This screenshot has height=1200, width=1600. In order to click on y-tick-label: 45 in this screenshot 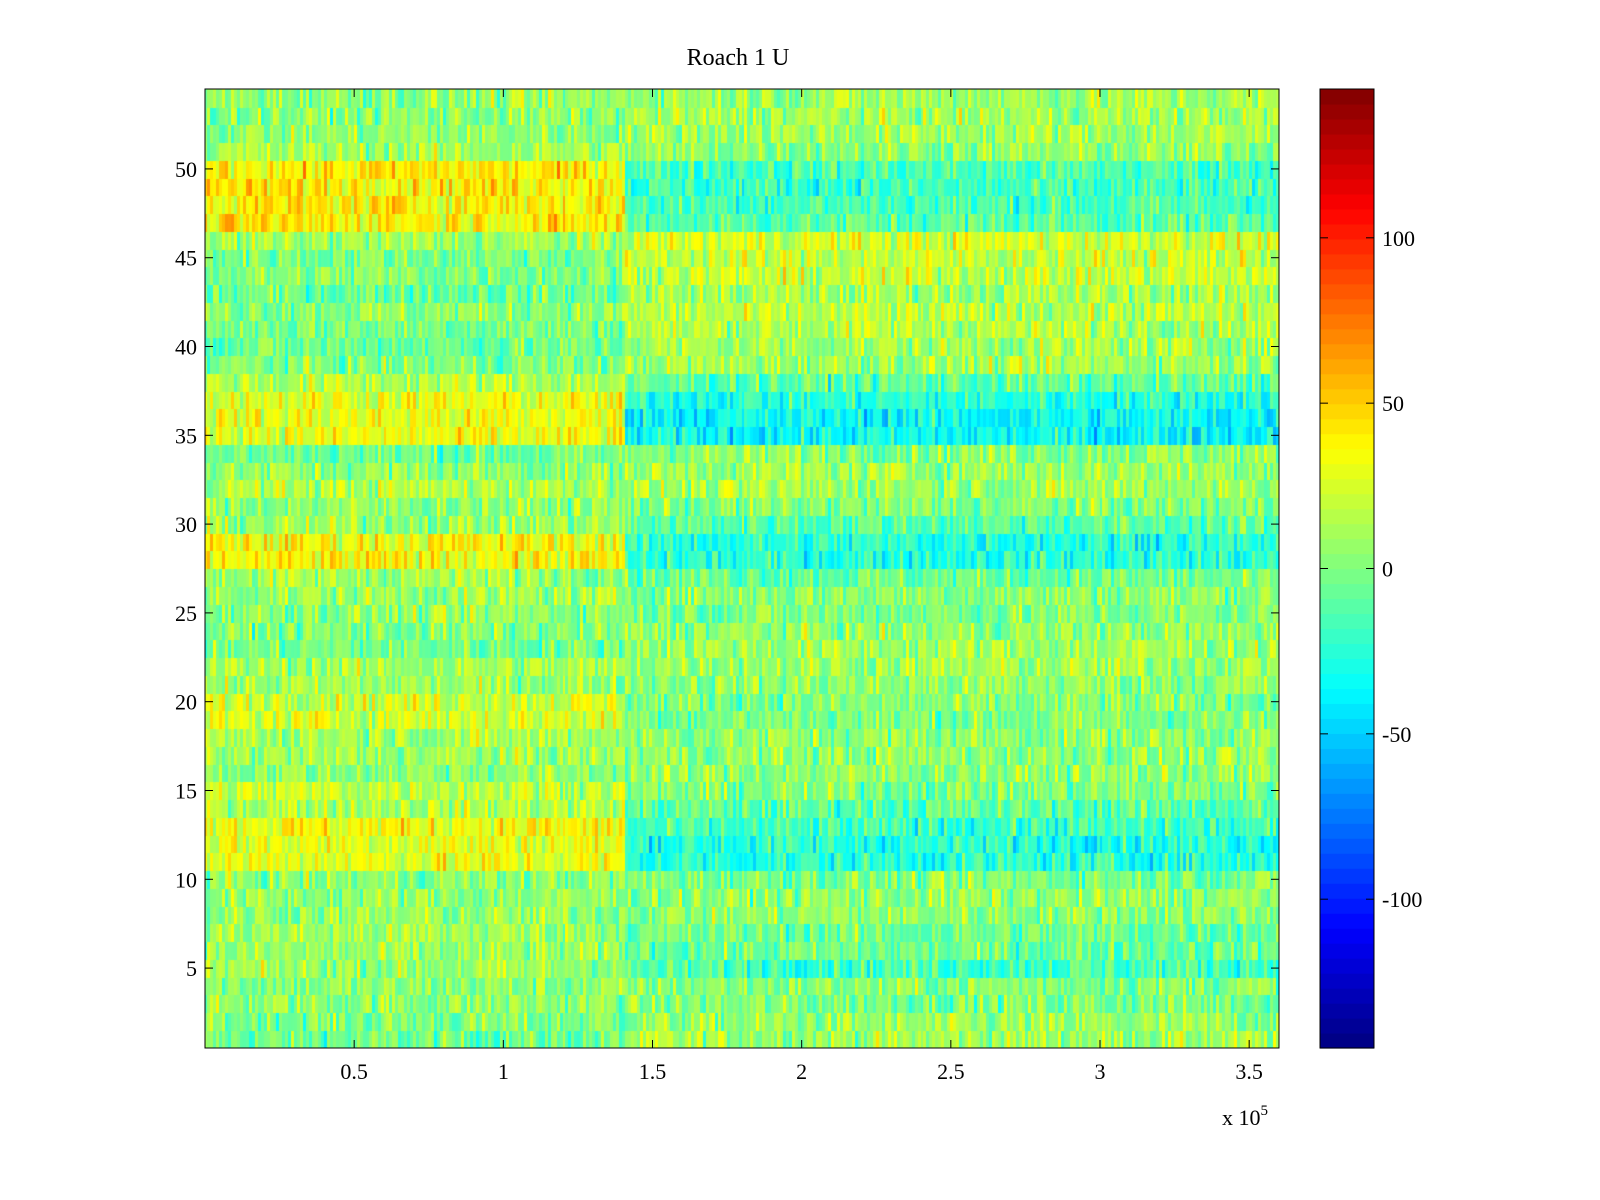, I will do `click(186, 258)`.